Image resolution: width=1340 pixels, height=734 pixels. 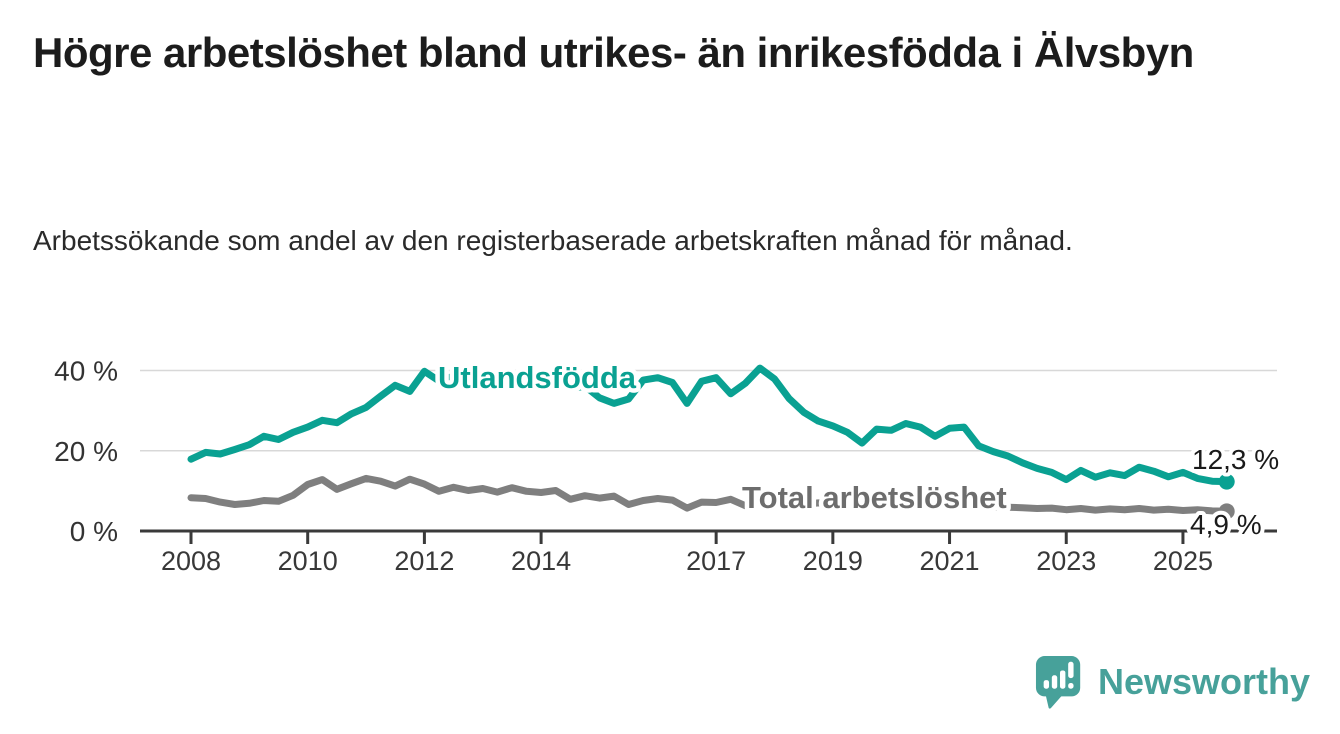 I want to click on utlandsfodda-series-label: Utlandsfödda, so click(x=537, y=377).